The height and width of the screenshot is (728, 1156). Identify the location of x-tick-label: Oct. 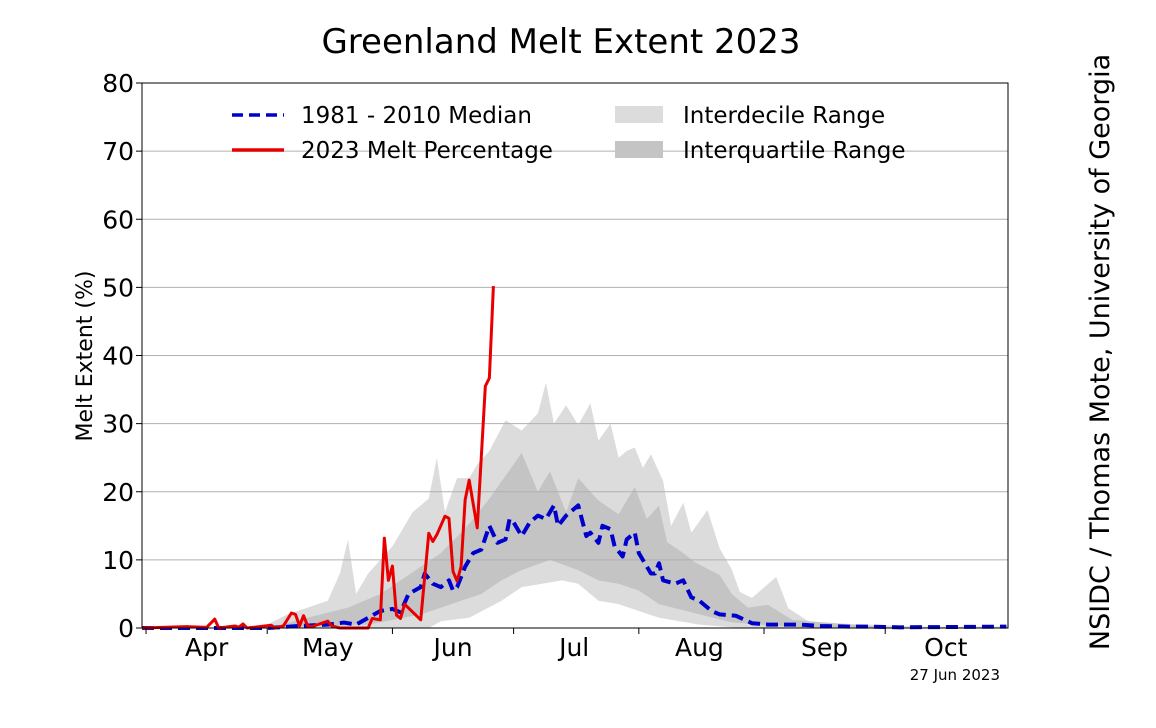
(945, 647).